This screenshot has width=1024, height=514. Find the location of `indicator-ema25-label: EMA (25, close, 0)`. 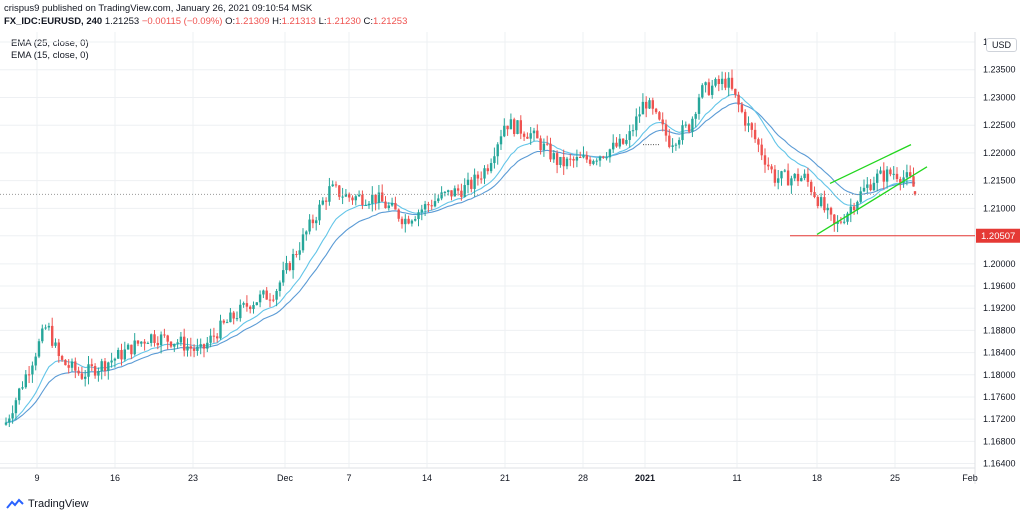

indicator-ema25-label: EMA (25, close, 0) is located at coordinates (50, 43).